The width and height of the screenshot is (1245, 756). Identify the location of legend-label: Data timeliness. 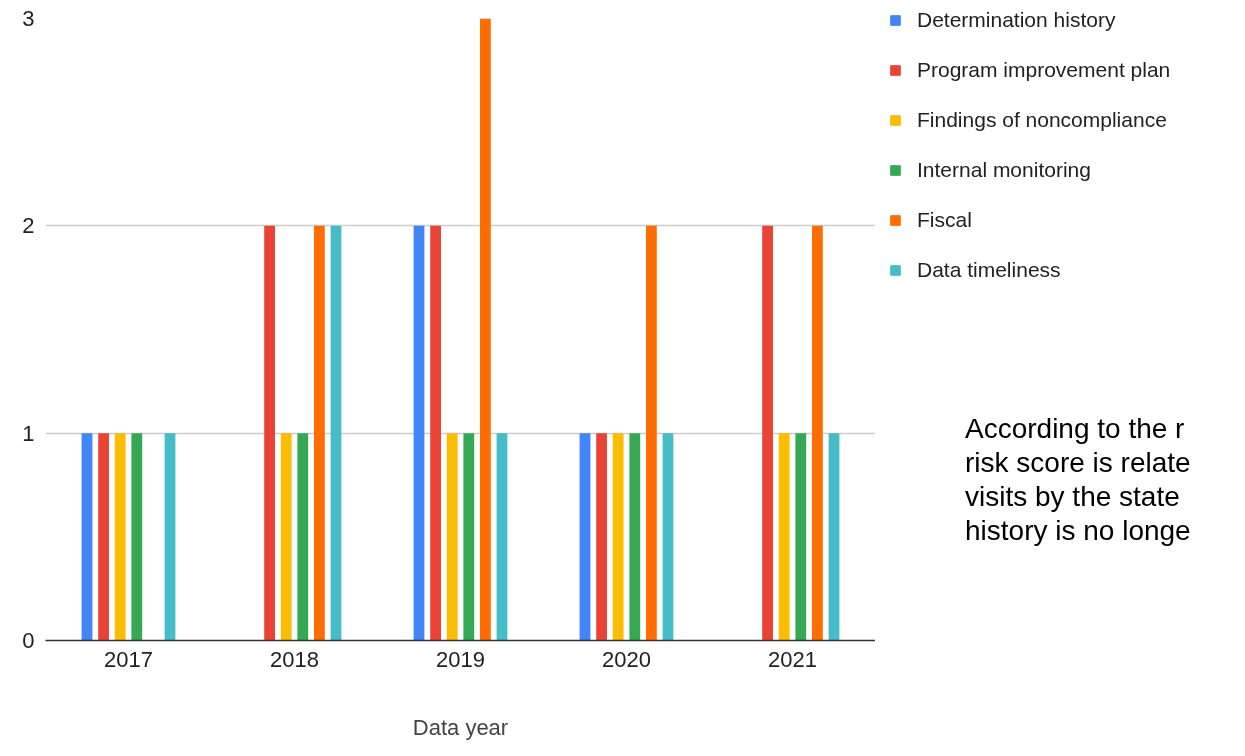
(989, 270).